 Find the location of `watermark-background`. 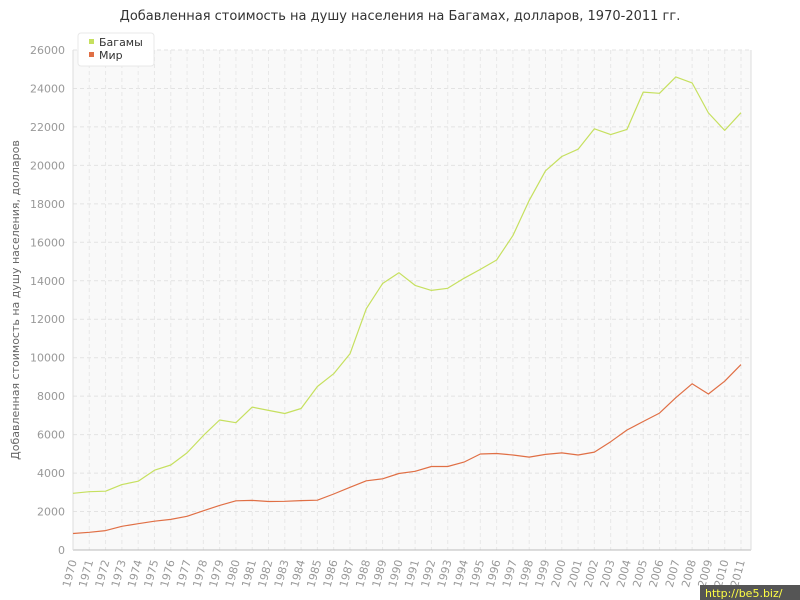

watermark-background is located at coordinates (750, 592).